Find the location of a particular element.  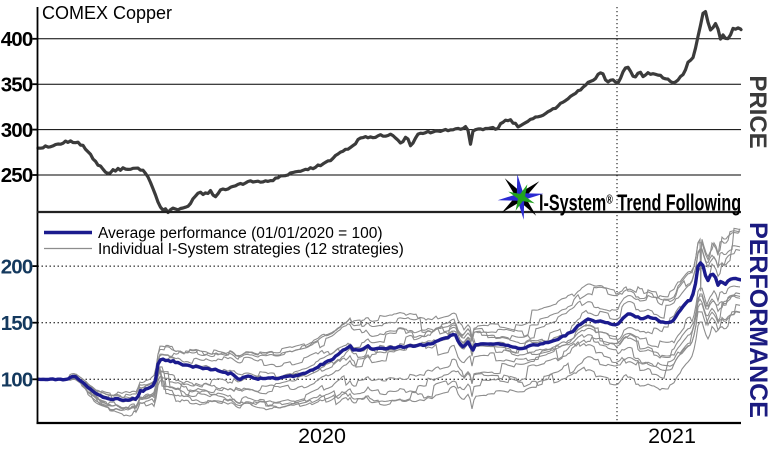

svg-text: 2021 is located at coordinates (672, 435).